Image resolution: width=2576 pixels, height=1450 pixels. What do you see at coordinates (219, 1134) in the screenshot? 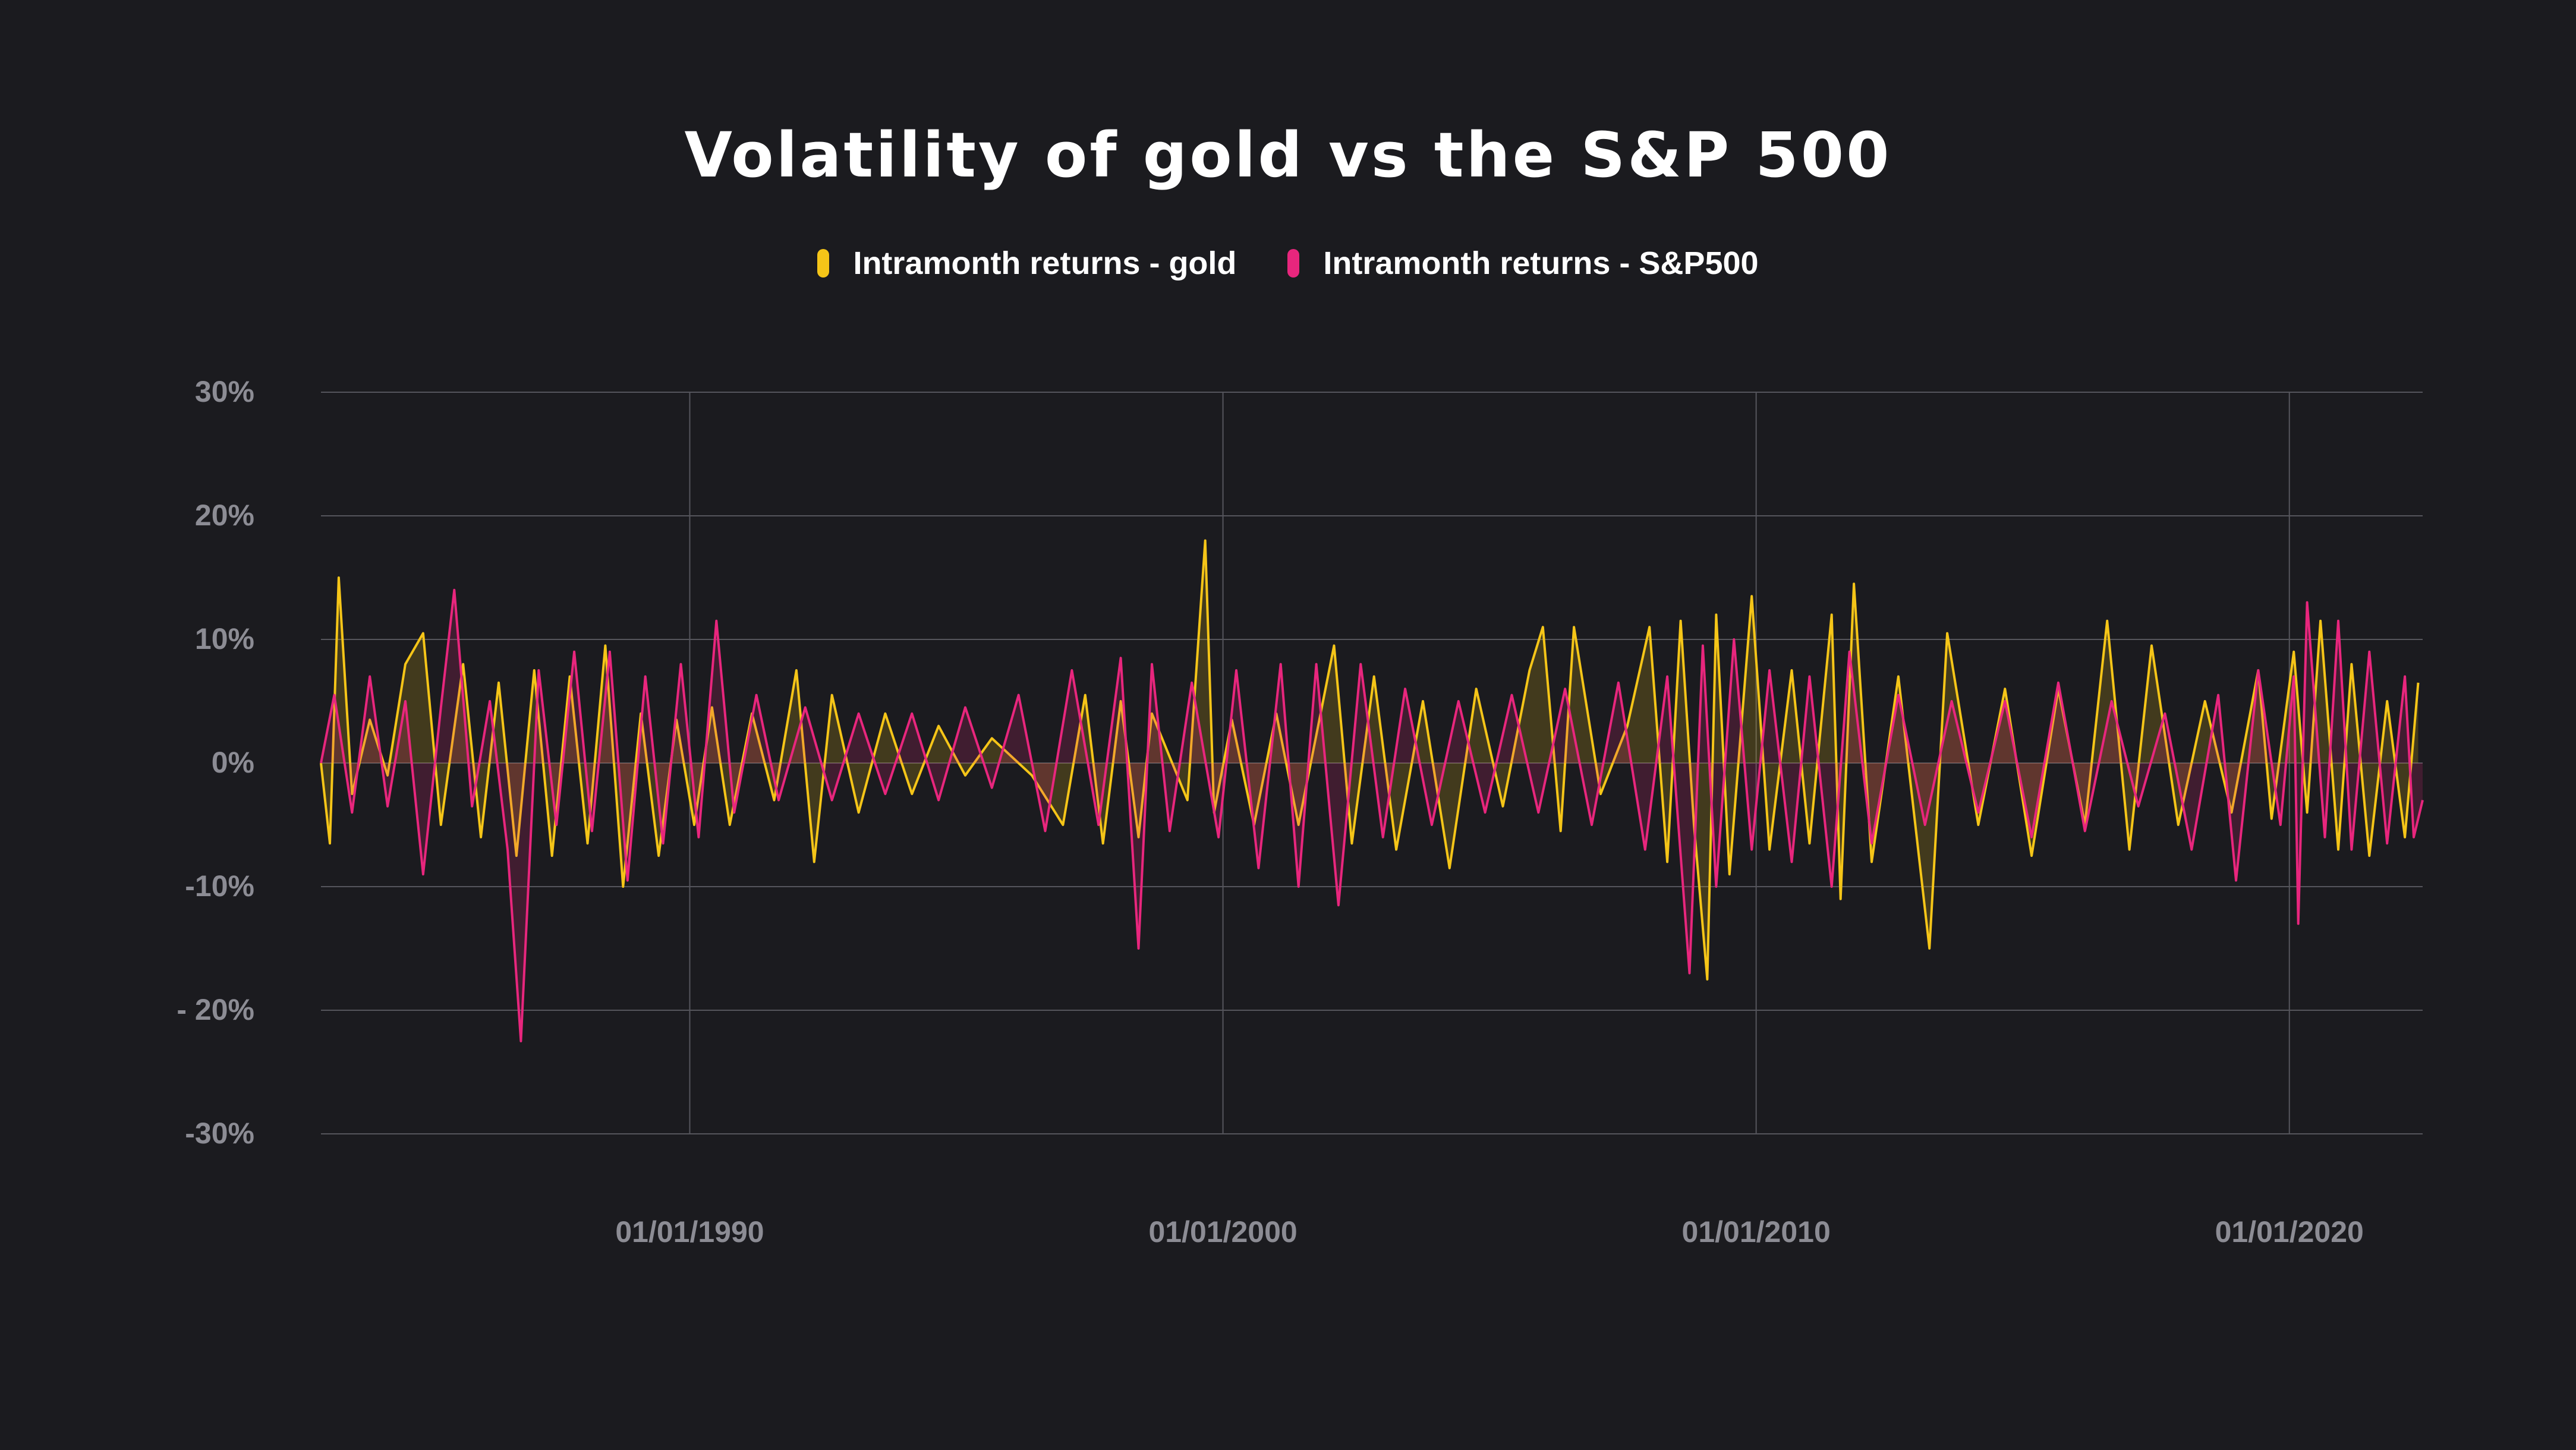
I see `y-tick-label: -30%` at bounding box center [219, 1134].